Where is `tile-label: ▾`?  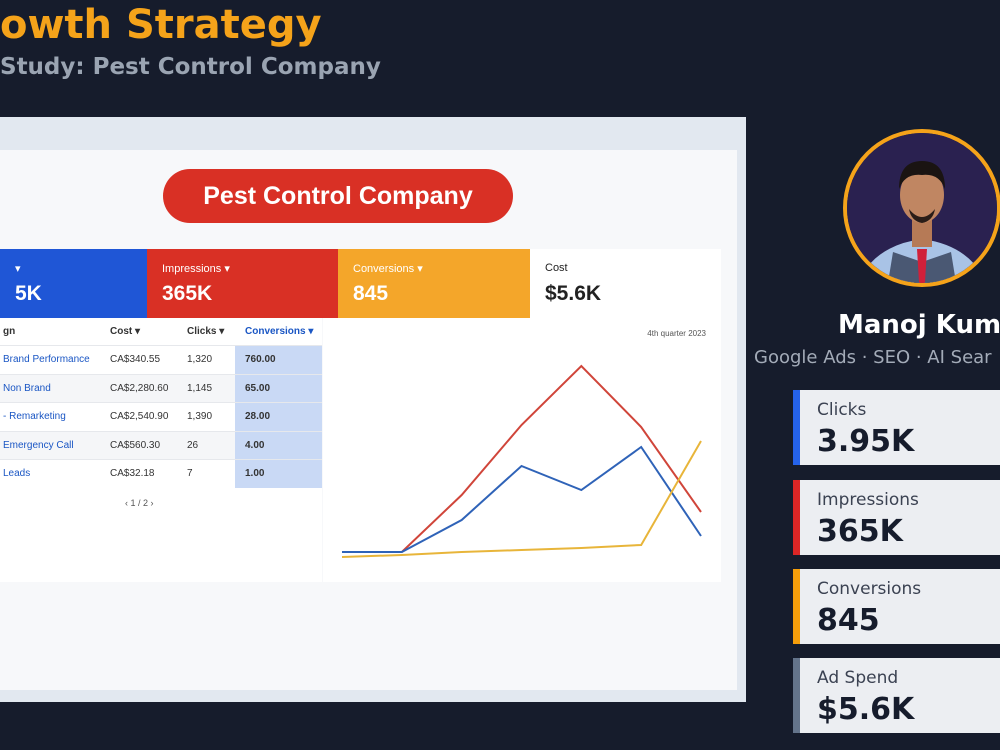 tile-label: ▾ is located at coordinates (18, 269).